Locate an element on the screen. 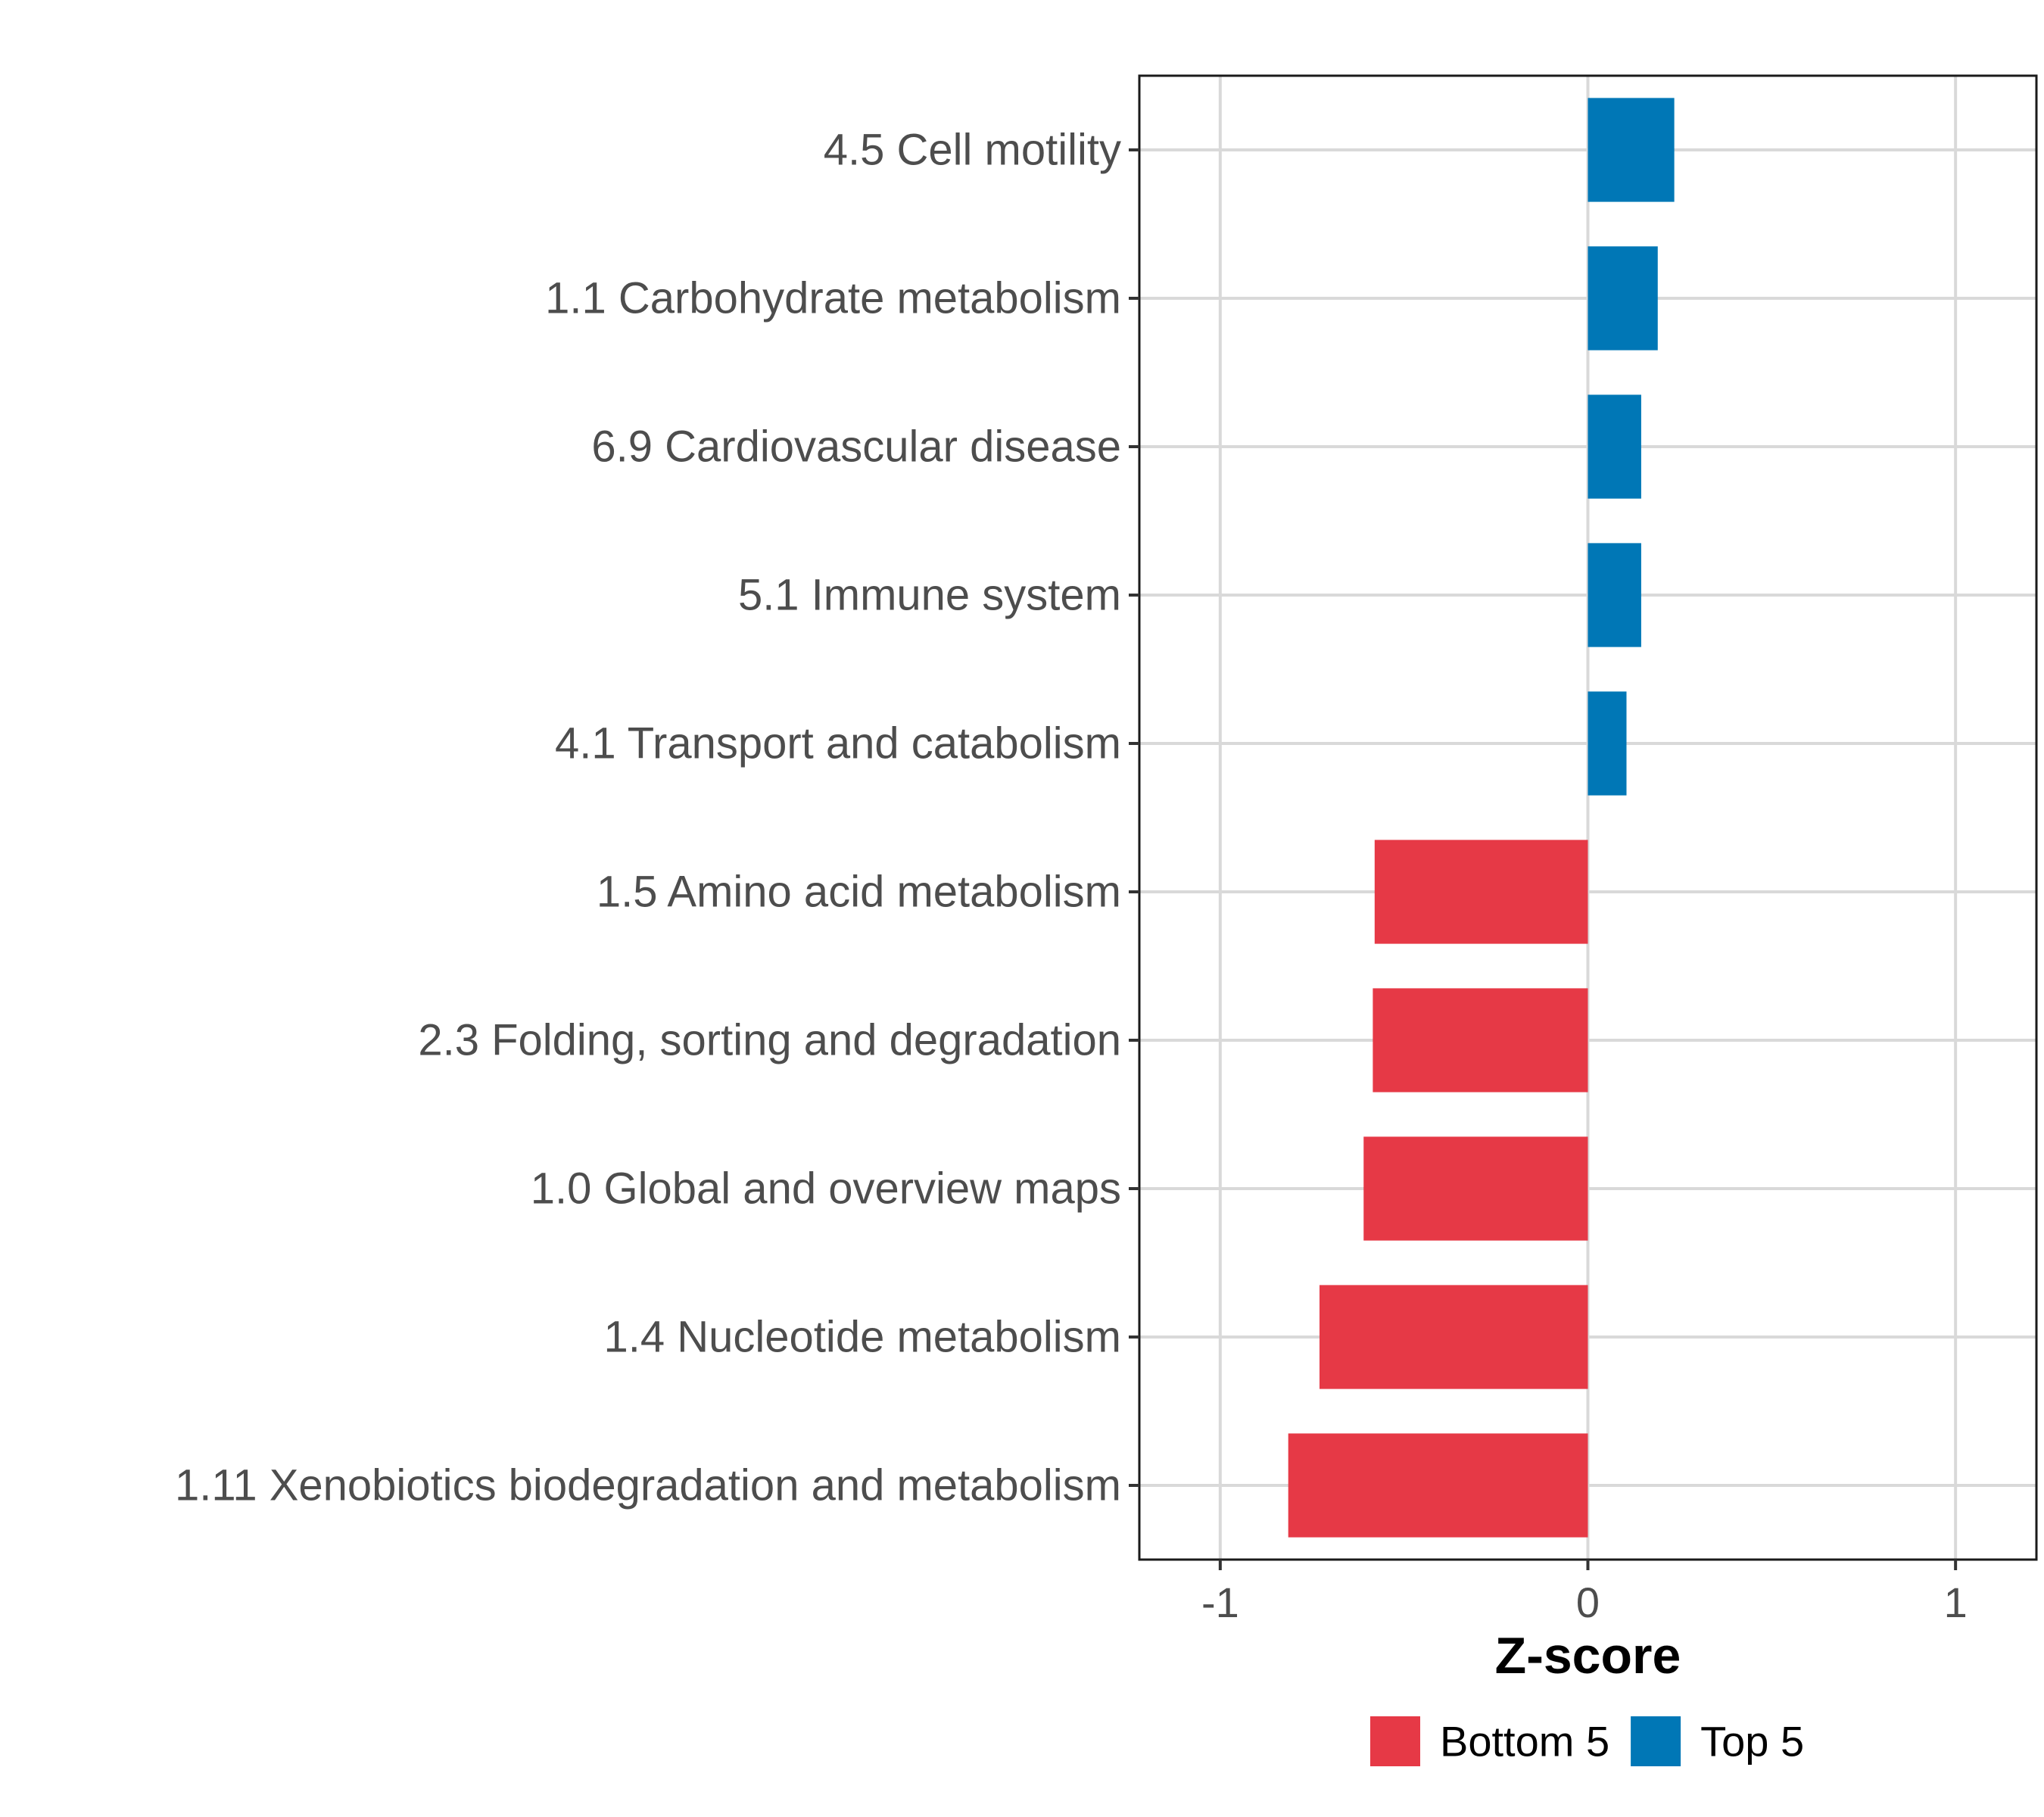 Image resolution: width=2044 pixels, height=1817 pixels. legend-label: Bottom 5 is located at coordinates (1524, 1742).